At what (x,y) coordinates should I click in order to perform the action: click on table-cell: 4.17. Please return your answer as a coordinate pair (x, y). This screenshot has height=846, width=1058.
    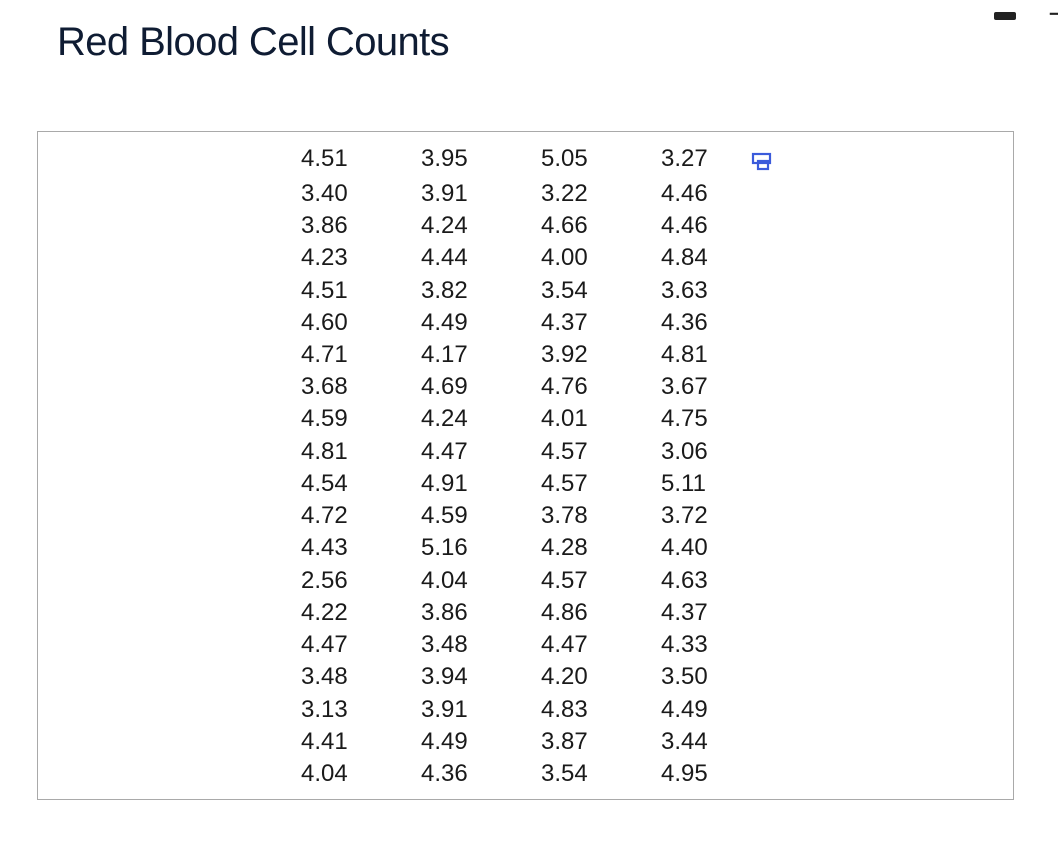
    Looking at the image, I should click on (444, 354).